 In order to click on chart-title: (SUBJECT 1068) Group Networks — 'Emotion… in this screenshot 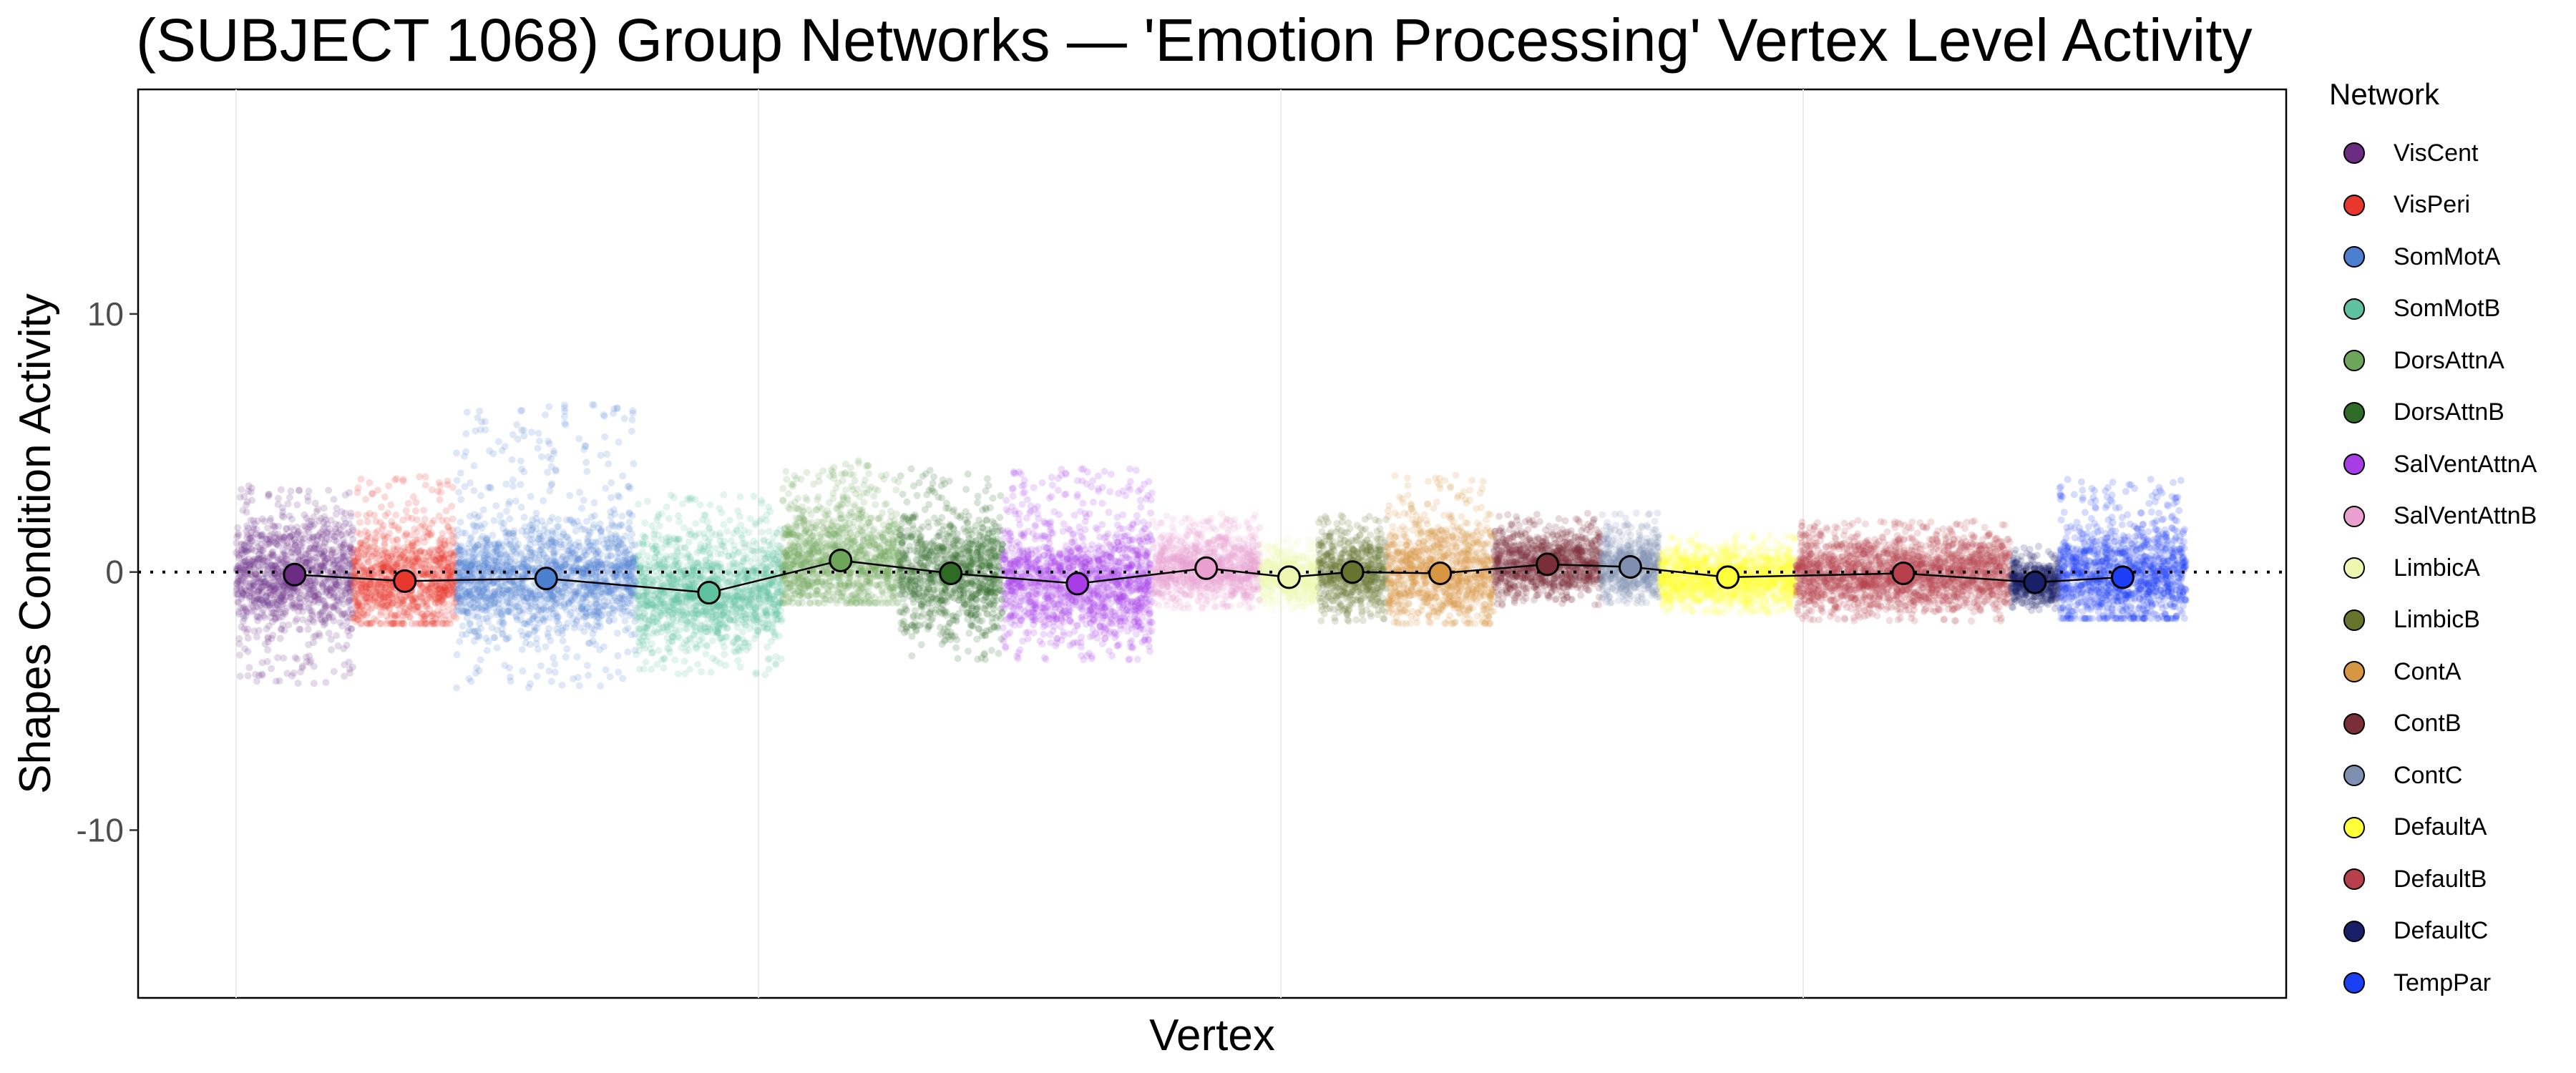, I will do `click(1194, 40)`.